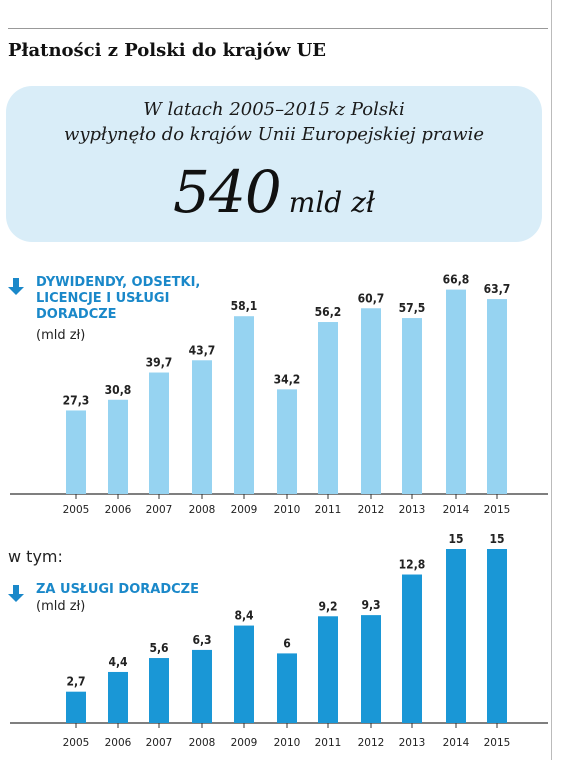 Image resolution: width=564 pixels, height=760 pixels. I want to click on chart2-value-label: 4,4, so click(118, 662).